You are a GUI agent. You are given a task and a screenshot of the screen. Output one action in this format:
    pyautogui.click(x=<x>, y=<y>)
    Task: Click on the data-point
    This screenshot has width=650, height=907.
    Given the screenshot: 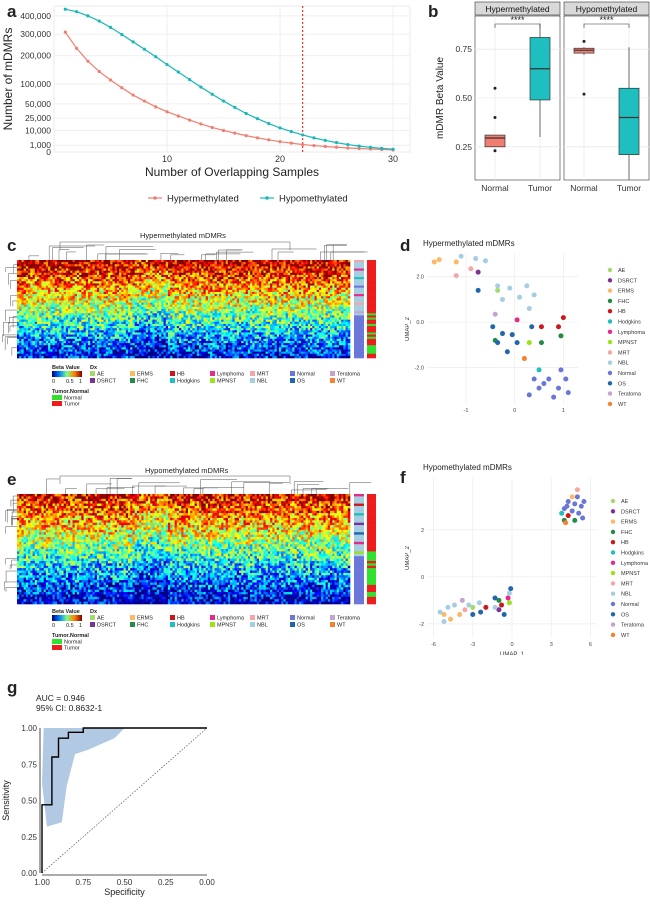 What is the action you would take?
    pyautogui.click(x=280, y=142)
    